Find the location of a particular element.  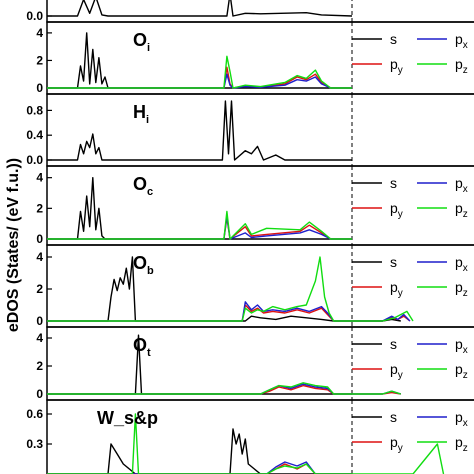

panel-Hi: 0.0 0.4 0.8 Hi is located at coordinates (250, 130).